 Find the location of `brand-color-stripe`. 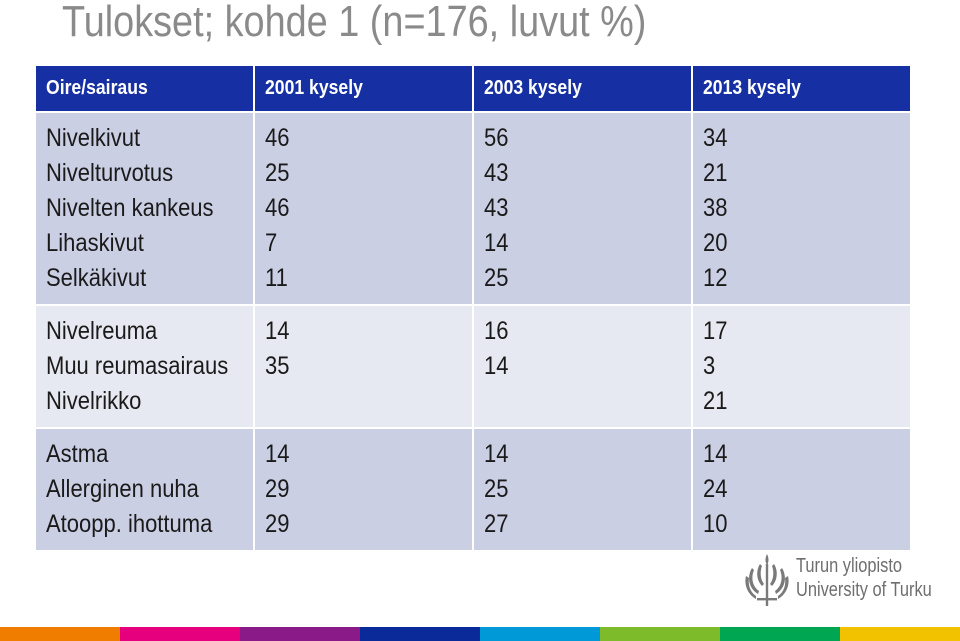

brand-color-stripe is located at coordinates (480, 634).